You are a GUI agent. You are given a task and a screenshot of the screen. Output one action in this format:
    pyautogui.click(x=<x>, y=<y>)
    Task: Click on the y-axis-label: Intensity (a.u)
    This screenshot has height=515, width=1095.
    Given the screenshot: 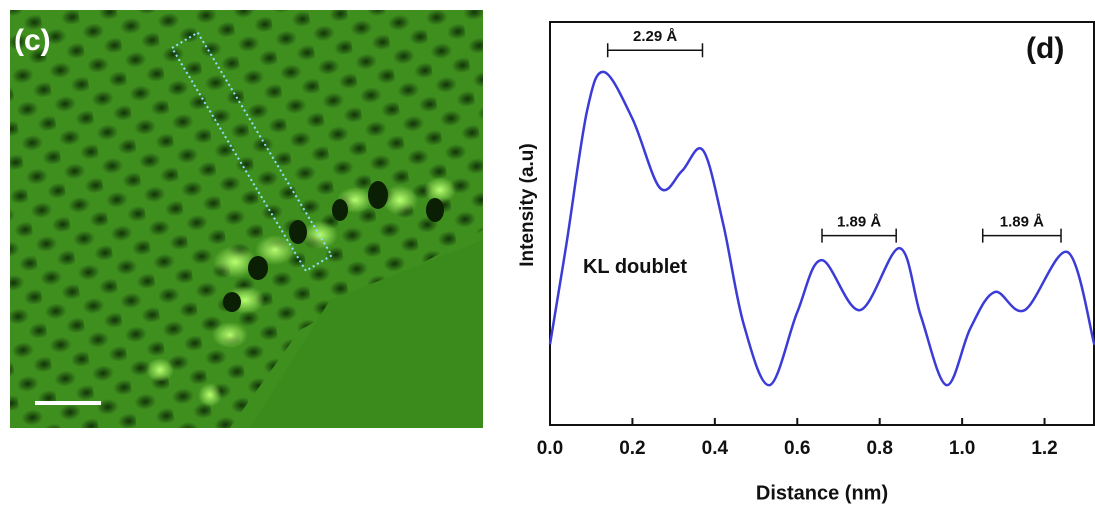 What is the action you would take?
    pyautogui.click(x=527, y=205)
    